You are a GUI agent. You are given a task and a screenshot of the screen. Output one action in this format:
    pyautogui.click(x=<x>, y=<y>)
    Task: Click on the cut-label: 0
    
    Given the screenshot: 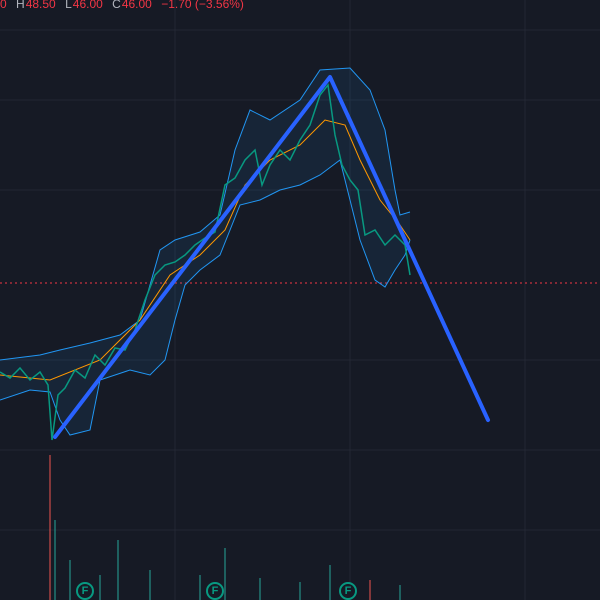 What is the action you would take?
    pyautogui.click(x=3, y=5)
    